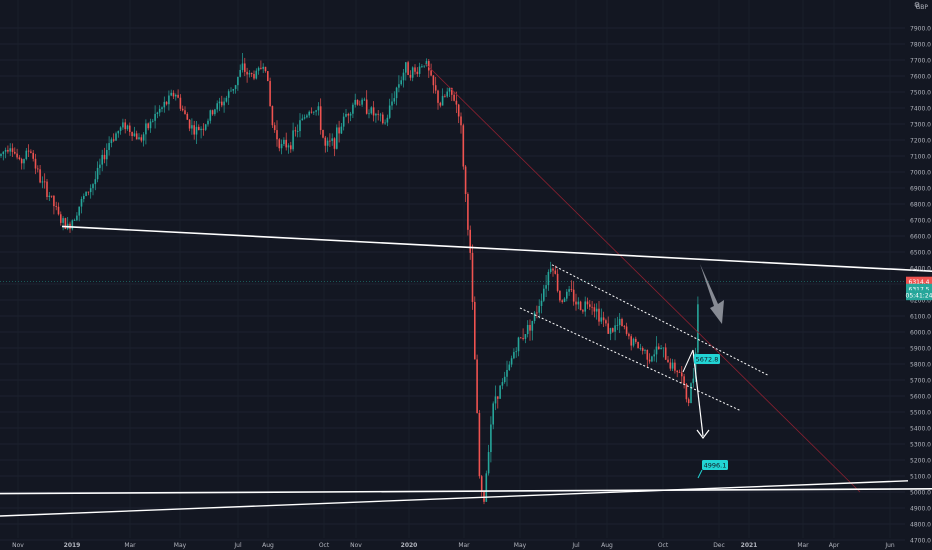  What do you see at coordinates (920, 349) in the screenshot?
I see `y-tick-label: 5900.0` at bounding box center [920, 349].